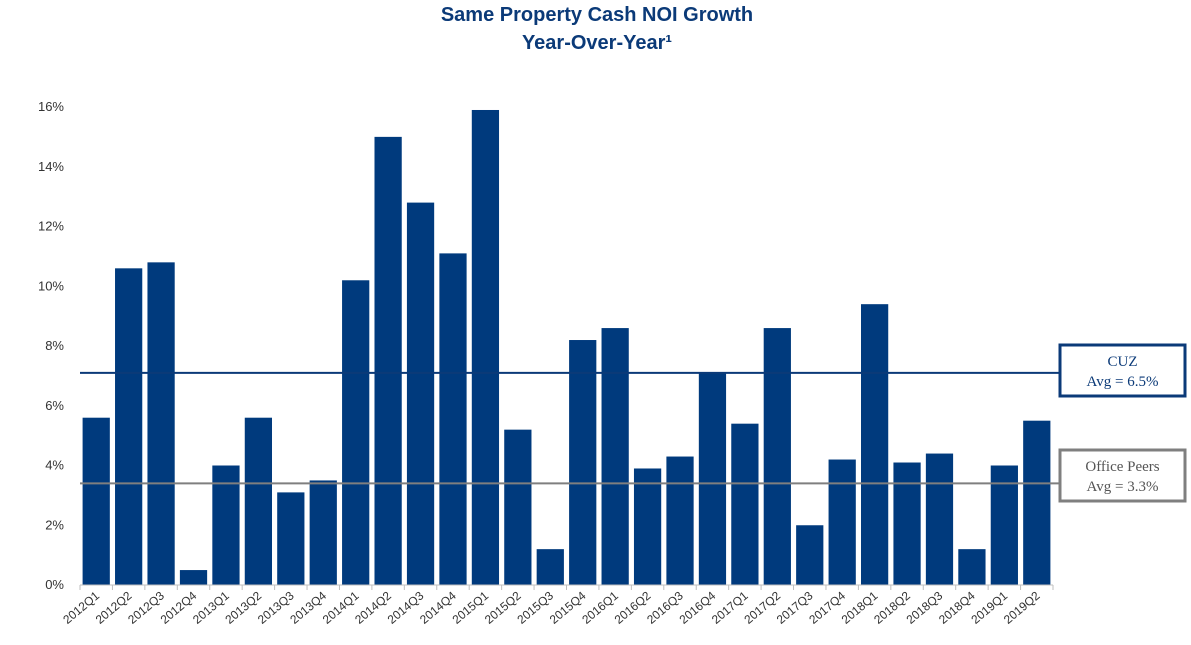  What do you see at coordinates (54, 584) in the screenshot?
I see `y-tick-label: 0%` at bounding box center [54, 584].